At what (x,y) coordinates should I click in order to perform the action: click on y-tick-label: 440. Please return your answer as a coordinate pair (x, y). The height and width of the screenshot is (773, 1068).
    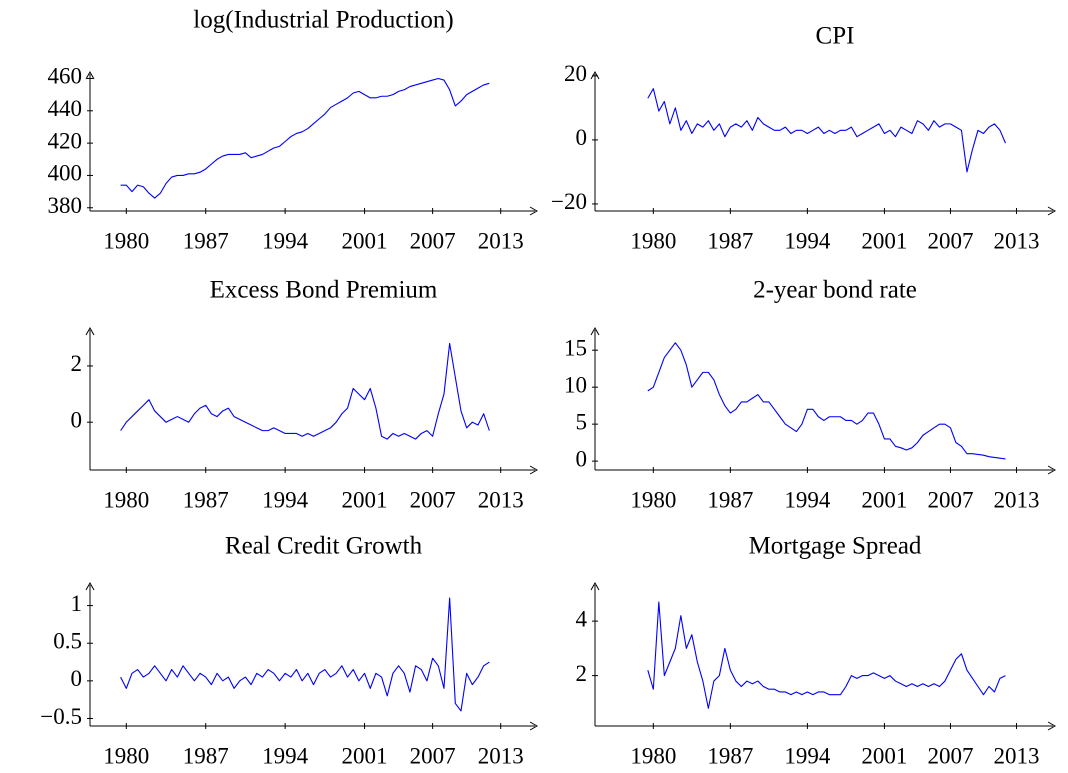
    Looking at the image, I should click on (65, 108).